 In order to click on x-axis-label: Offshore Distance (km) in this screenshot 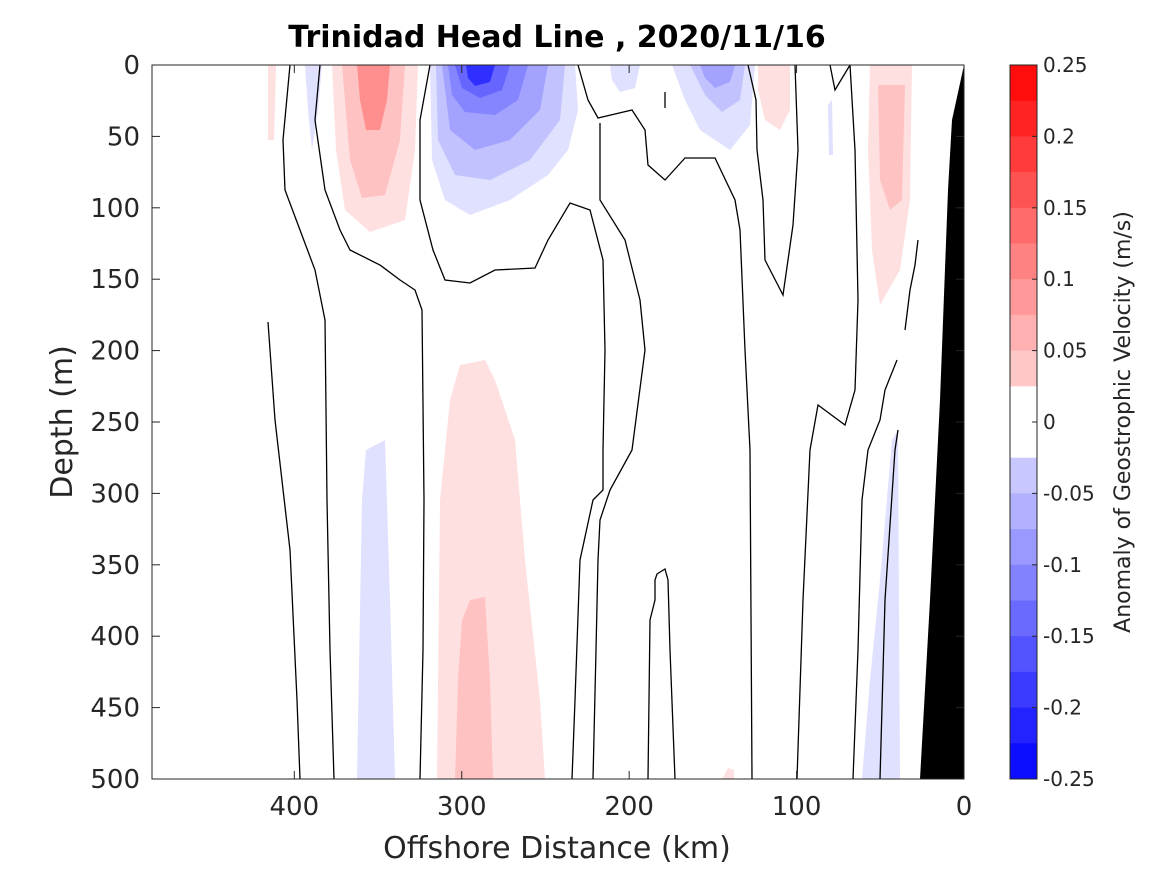, I will do `click(557, 848)`.